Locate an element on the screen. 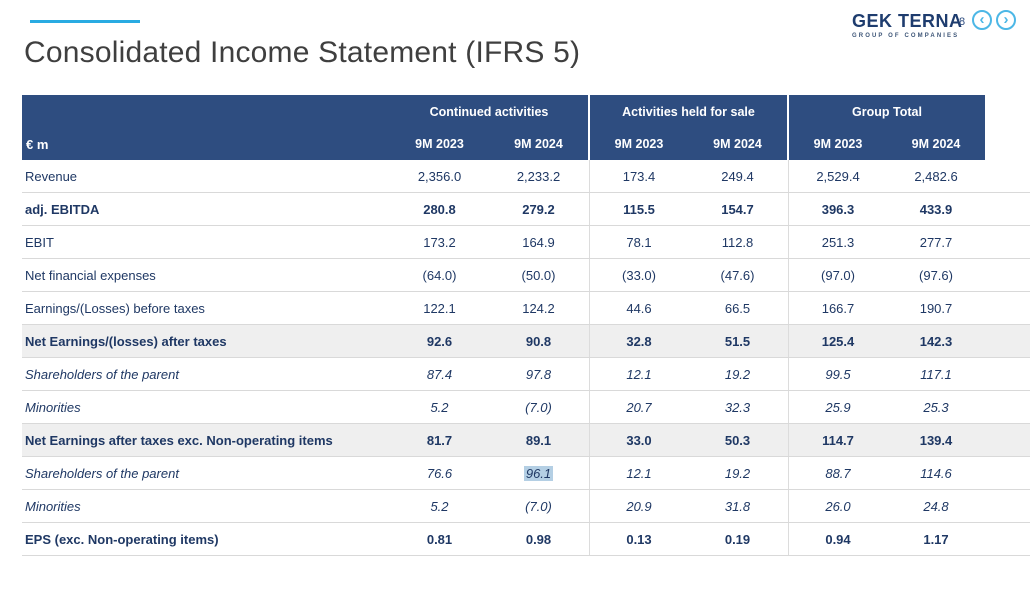 Image resolution: width=1036 pixels, height=596 pixels. cell-value: 44.6 is located at coordinates (639, 308).